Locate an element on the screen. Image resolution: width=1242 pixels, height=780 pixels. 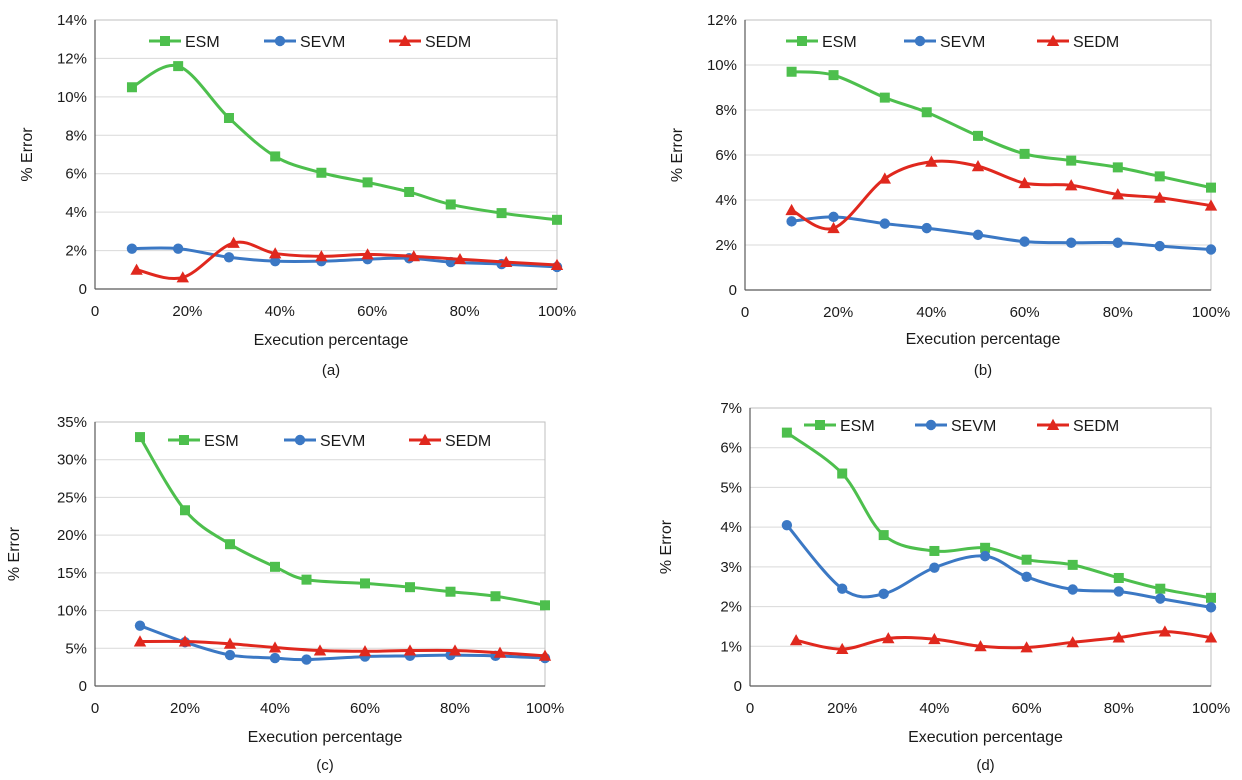
x-tick-label: 60% is located at coordinates (372, 311).